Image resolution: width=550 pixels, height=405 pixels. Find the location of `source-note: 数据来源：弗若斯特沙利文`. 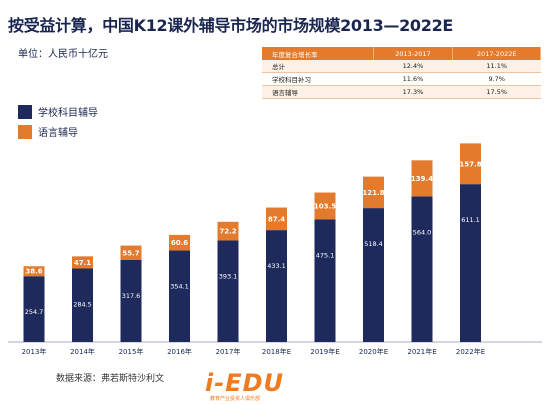

source-note: 数据来源：弗若斯特沙利文 is located at coordinates (110, 379).